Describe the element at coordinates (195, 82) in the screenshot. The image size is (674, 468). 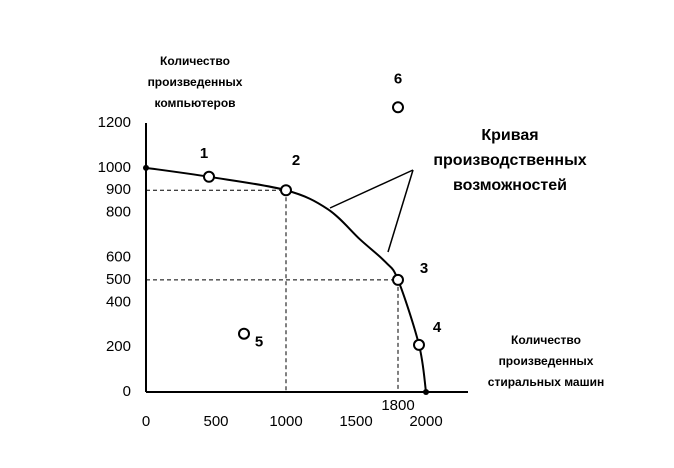
I see `y-axis-label: произведенных` at that location.